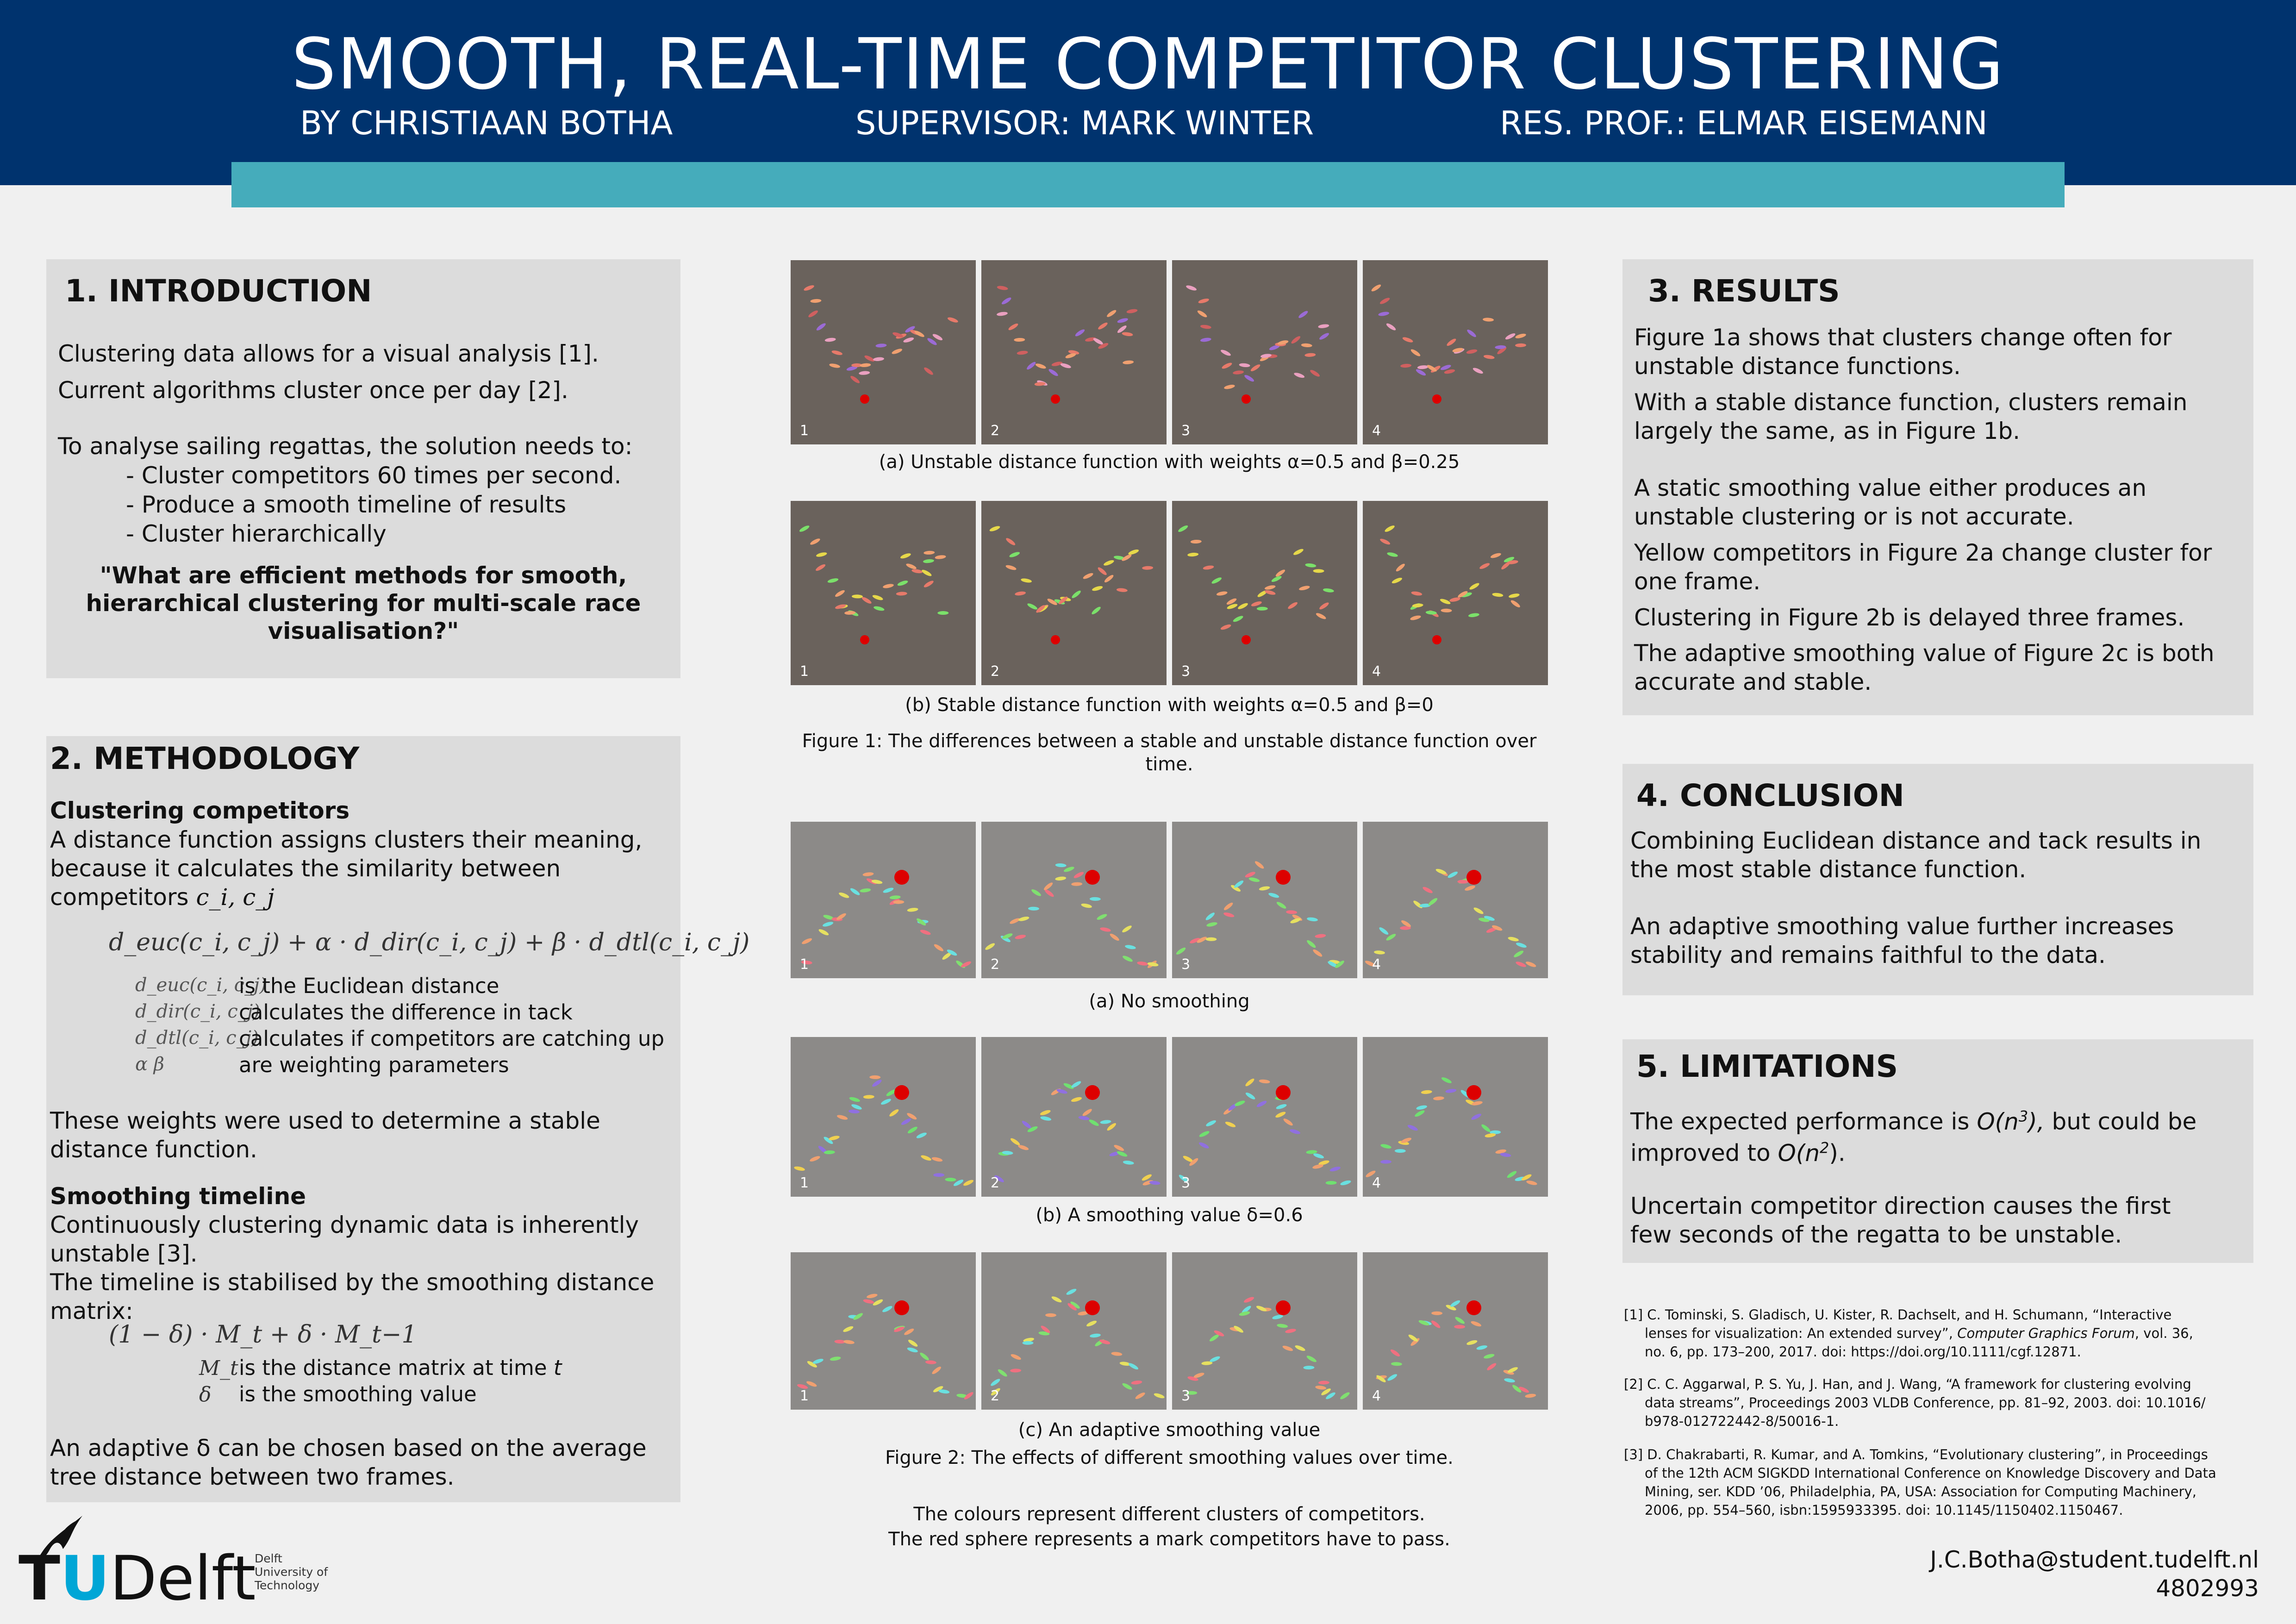 This screenshot has height=1624, width=2296. Describe the element at coordinates (1742, 1421) in the screenshot. I see `reference: b978-012722442-8/50016-1.` at that location.